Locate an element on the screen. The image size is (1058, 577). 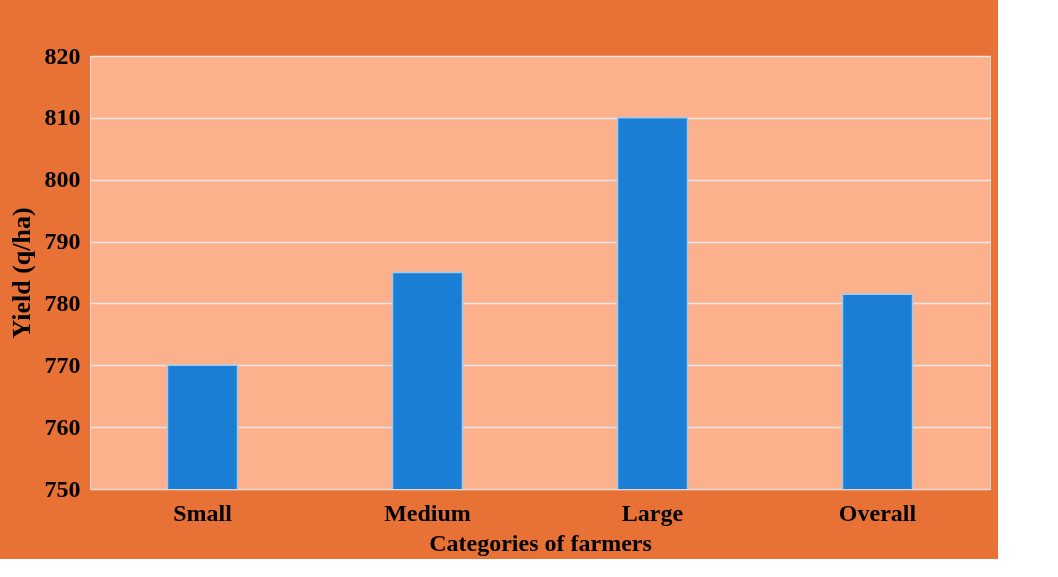
y-tick-label: 800 is located at coordinates (62, 179).